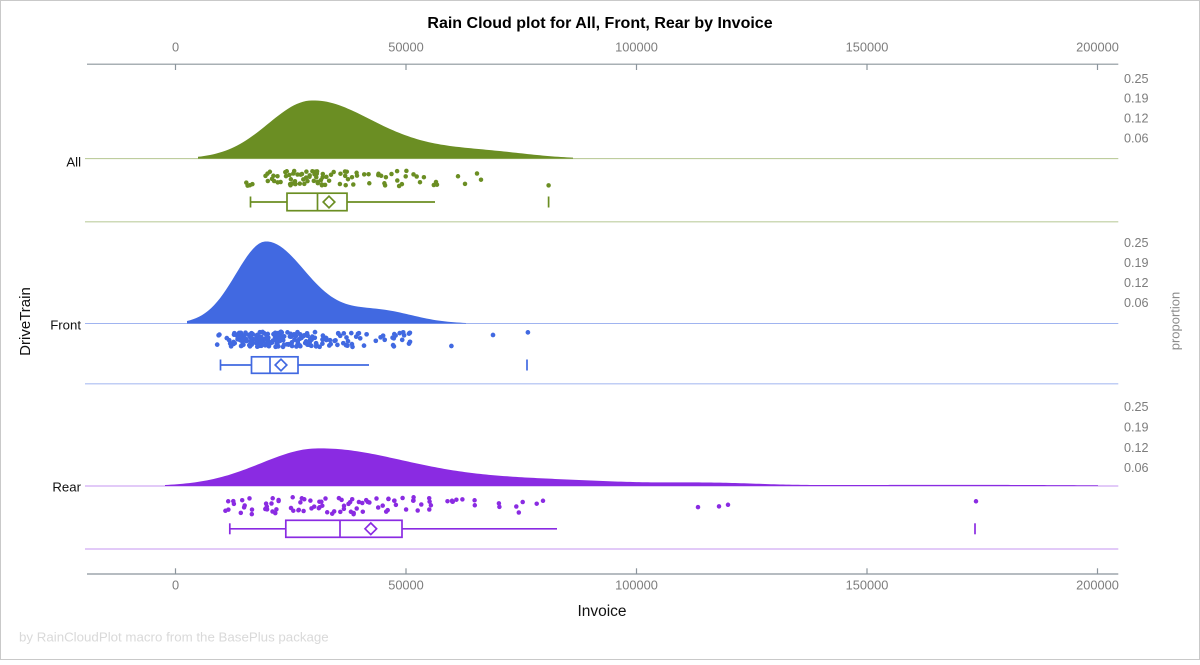 The height and width of the screenshot is (665, 1200). Describe the element at coordinates (25, 321) in the screenshot. I see `svg-text: DriveTrain` at that location.